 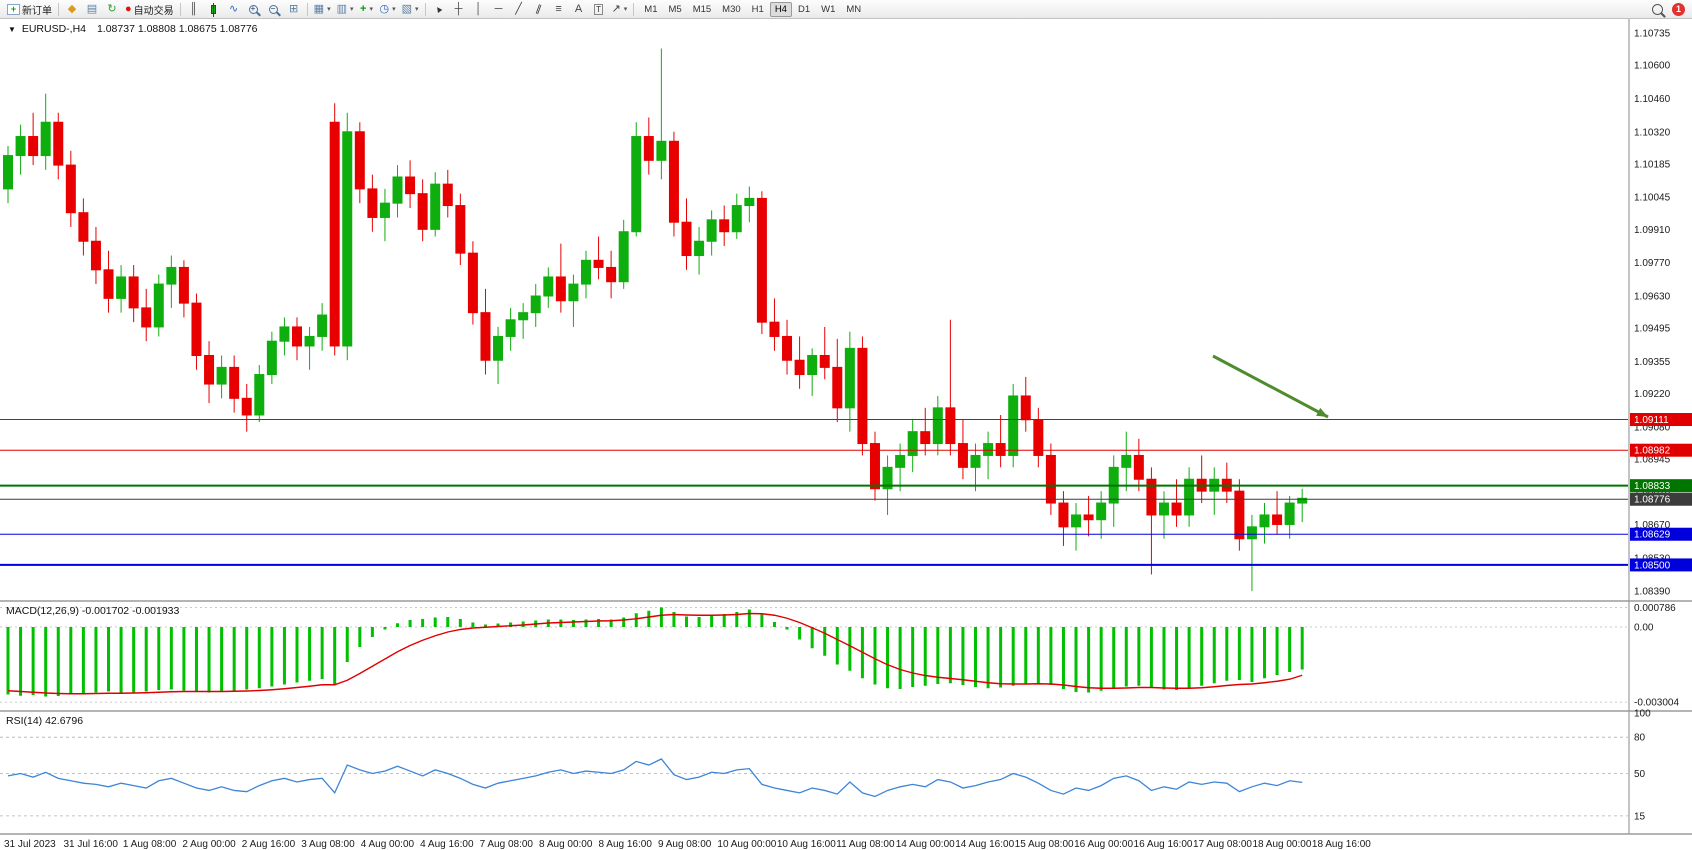 I want to click on refresh-button: ↻, so click(x=112, y=9).